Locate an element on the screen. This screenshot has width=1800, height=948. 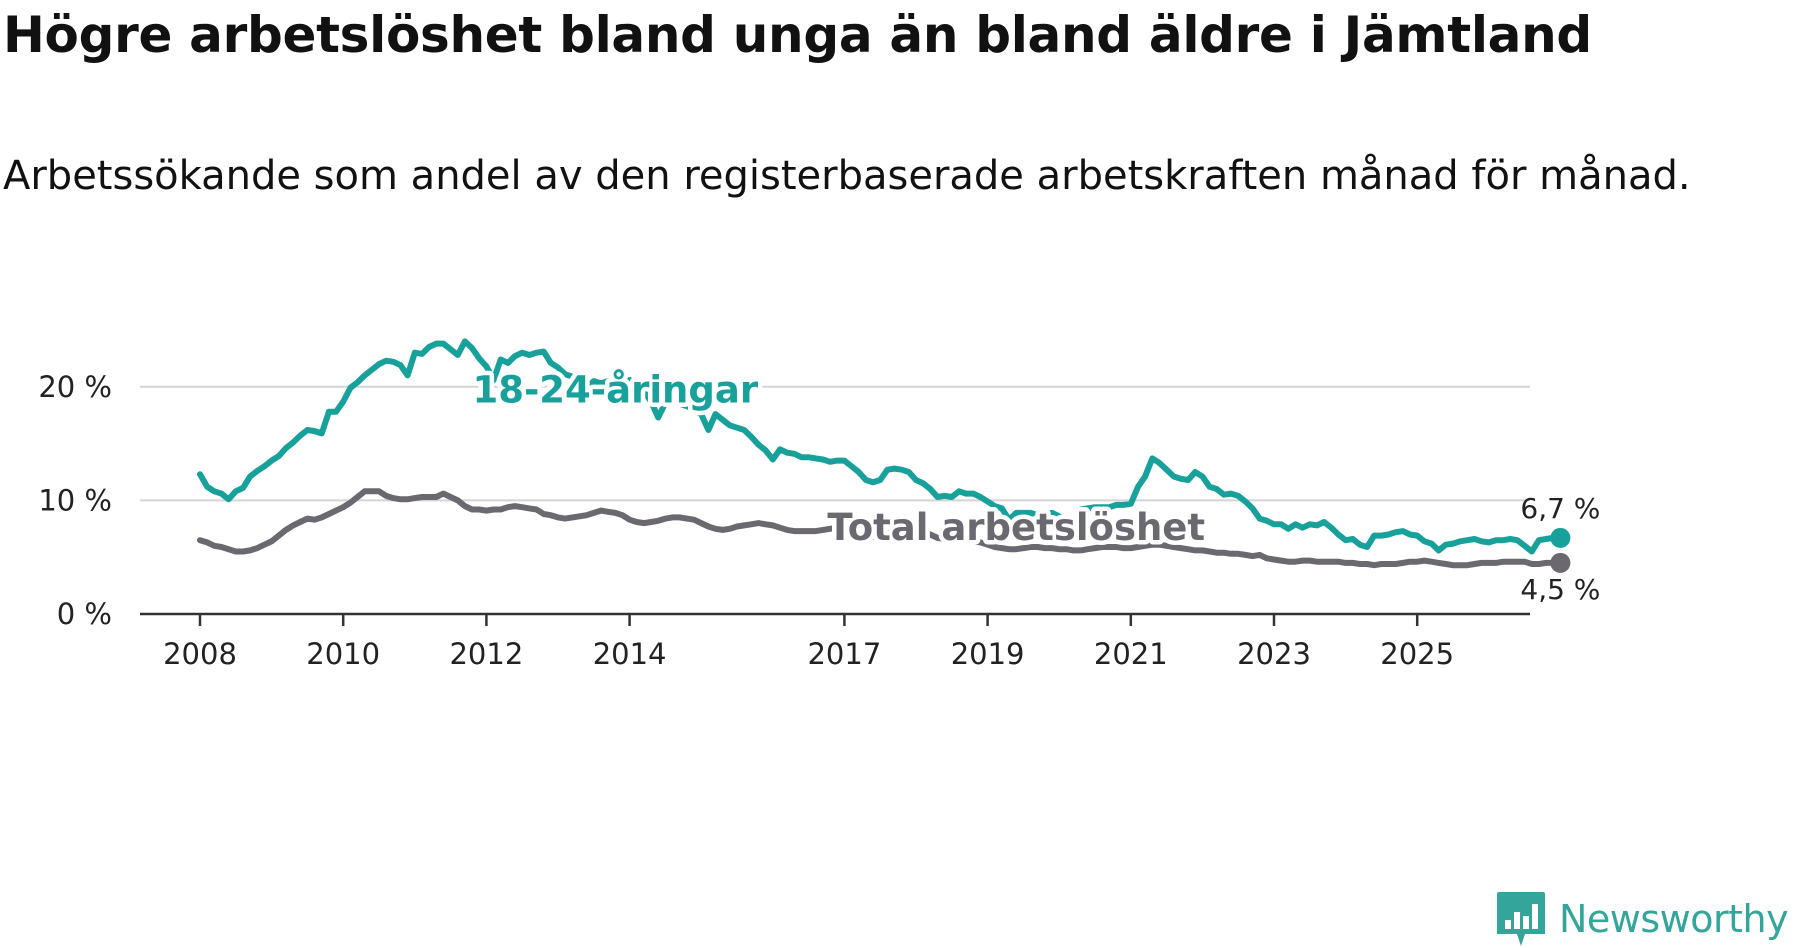
x-tick-label: 2010 is located at coordinates (343, 654).